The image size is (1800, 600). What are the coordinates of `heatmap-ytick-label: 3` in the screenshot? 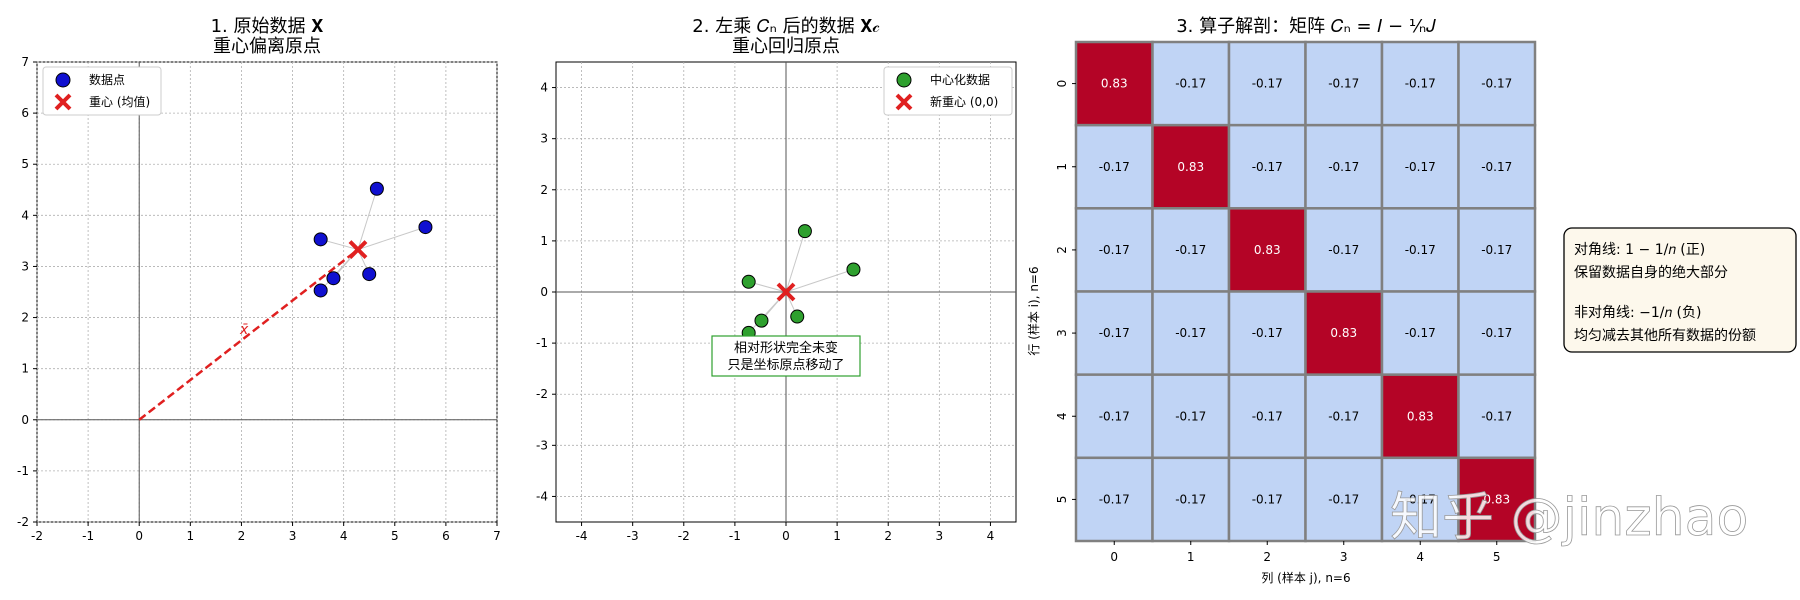 It's located at (1062, 333).